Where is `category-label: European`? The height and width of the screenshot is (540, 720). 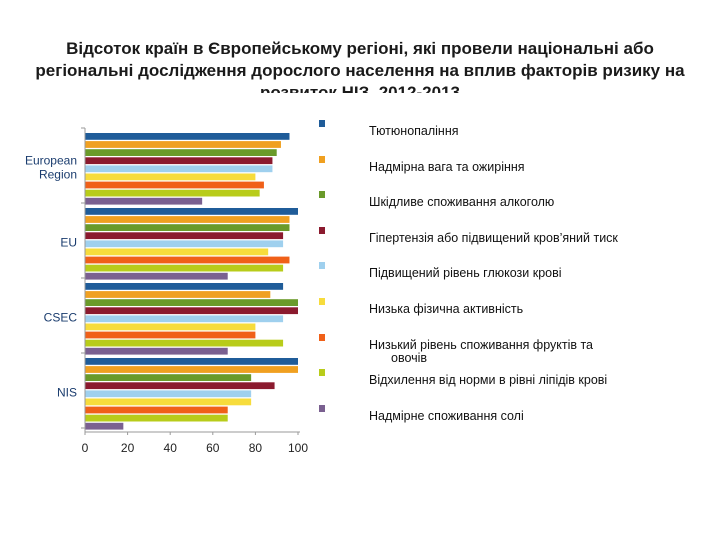 category-label: European is located at coordinates (51, 161).